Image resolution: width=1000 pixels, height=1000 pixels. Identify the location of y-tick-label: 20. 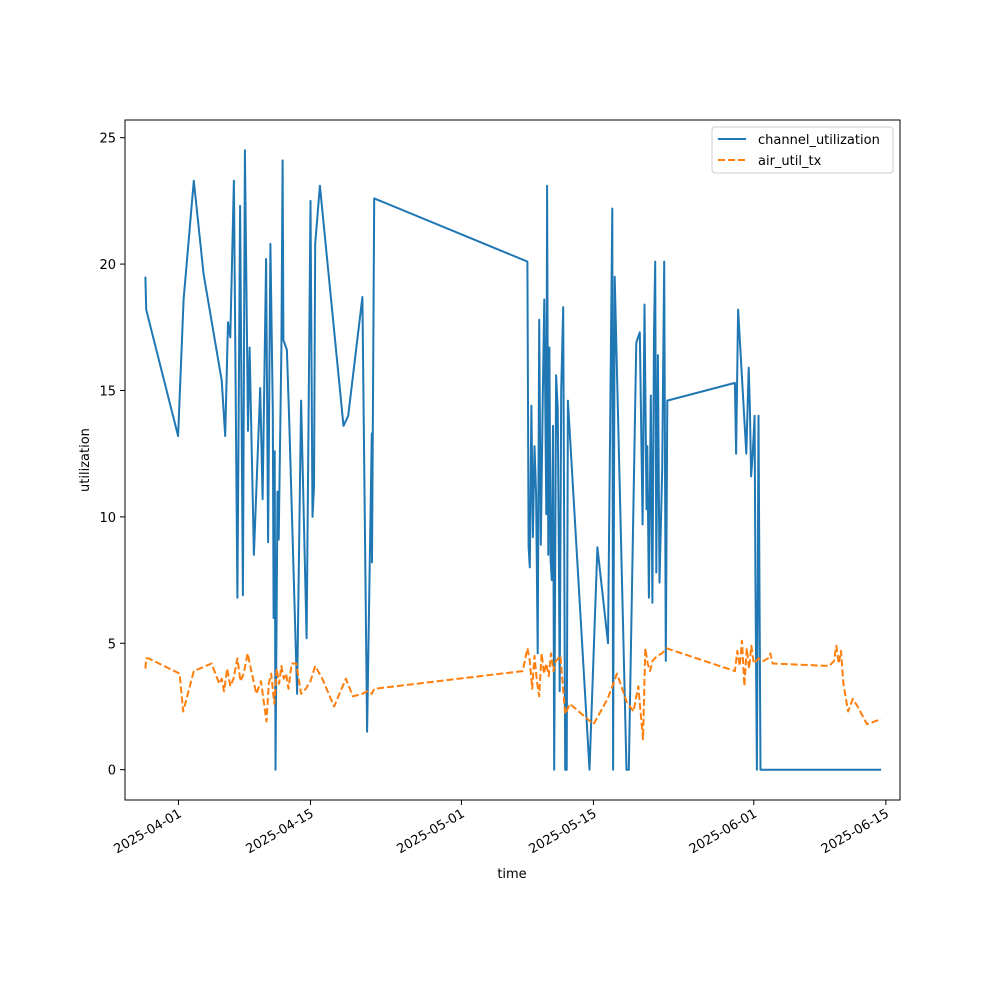
(107, 265).